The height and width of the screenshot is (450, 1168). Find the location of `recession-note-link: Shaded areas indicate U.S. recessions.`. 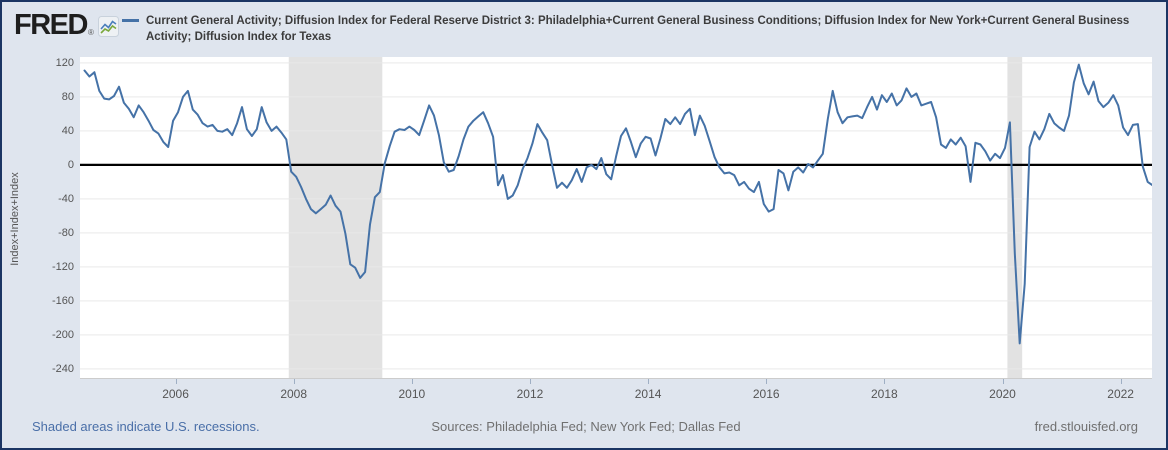

recession-note-link: Shaded areas indicate U.S. recessions. is located at coordinates (146, 426).